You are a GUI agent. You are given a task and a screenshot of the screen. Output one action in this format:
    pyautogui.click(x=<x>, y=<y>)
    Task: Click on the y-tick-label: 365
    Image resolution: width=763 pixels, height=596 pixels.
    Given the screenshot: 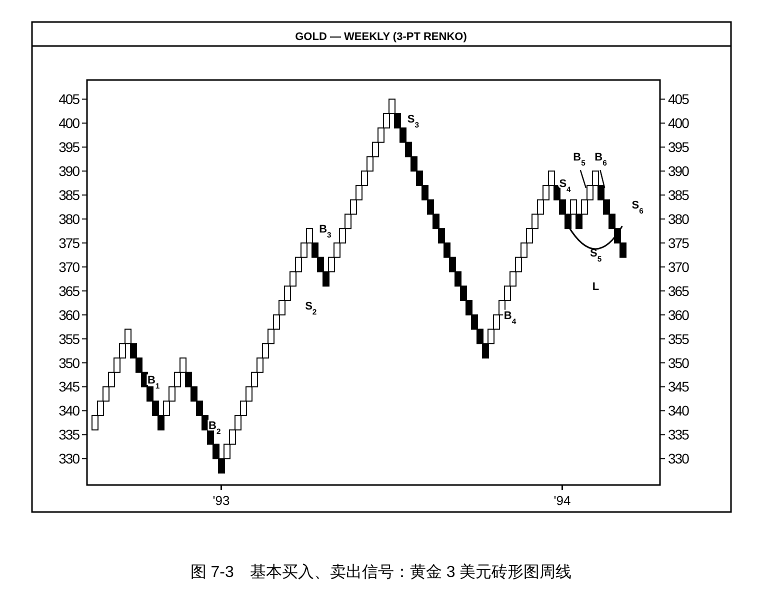 What is the action you would take?
    pyautogui.click(x=69, y=290)
    